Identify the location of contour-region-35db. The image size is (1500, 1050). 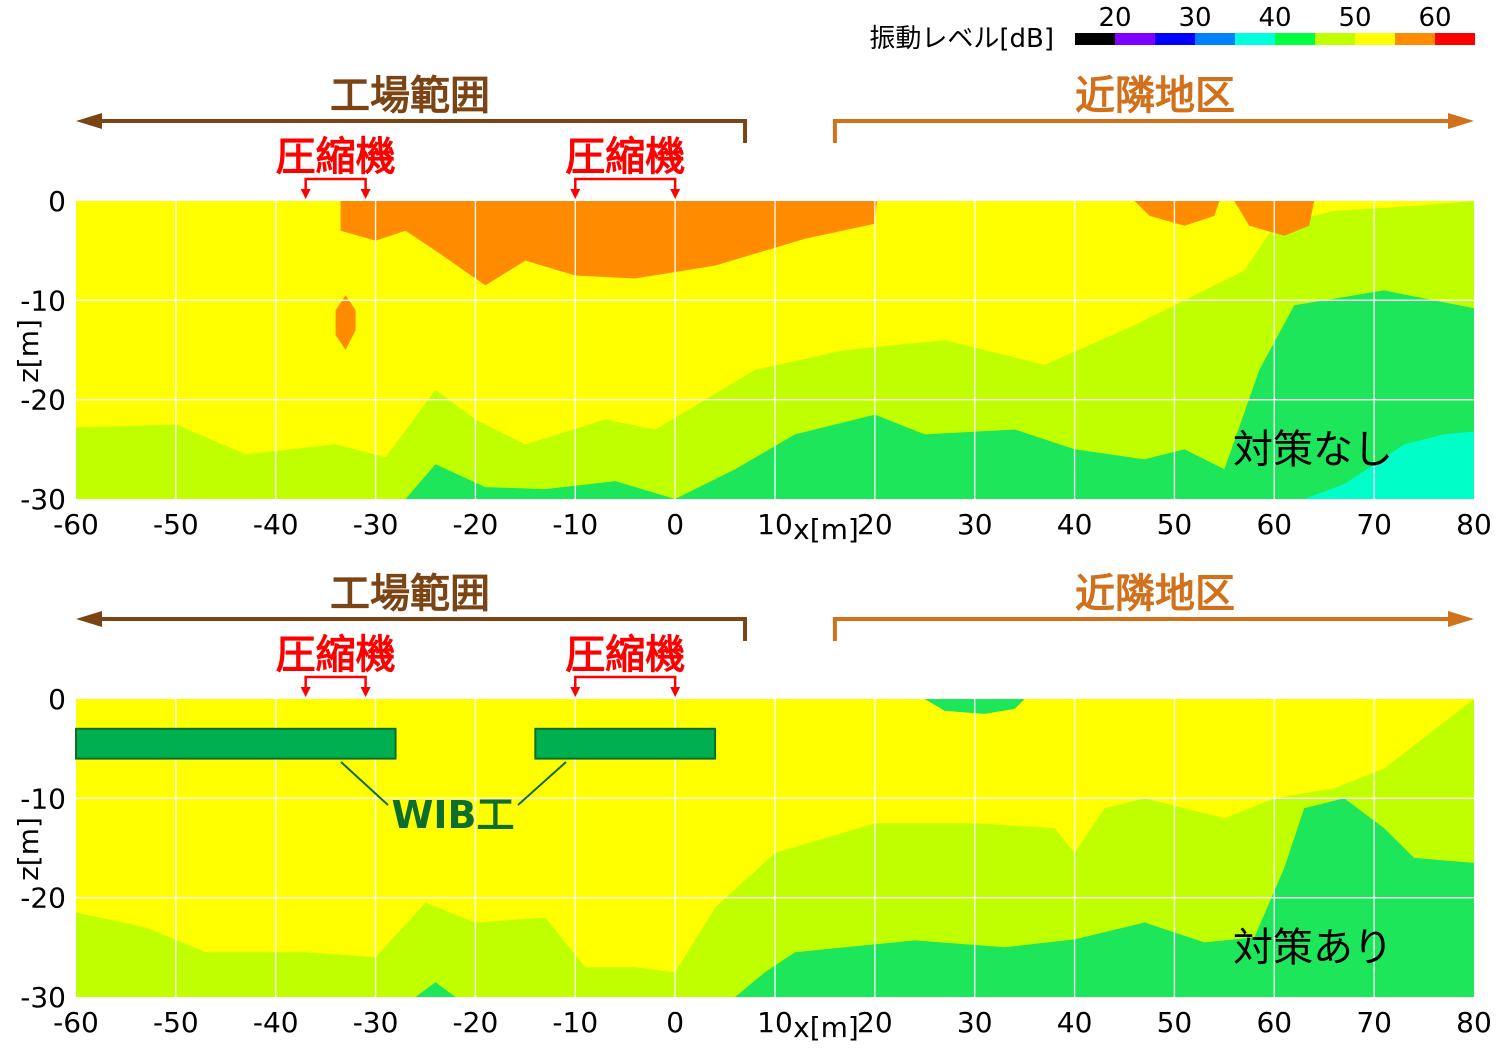
(1389, 465).